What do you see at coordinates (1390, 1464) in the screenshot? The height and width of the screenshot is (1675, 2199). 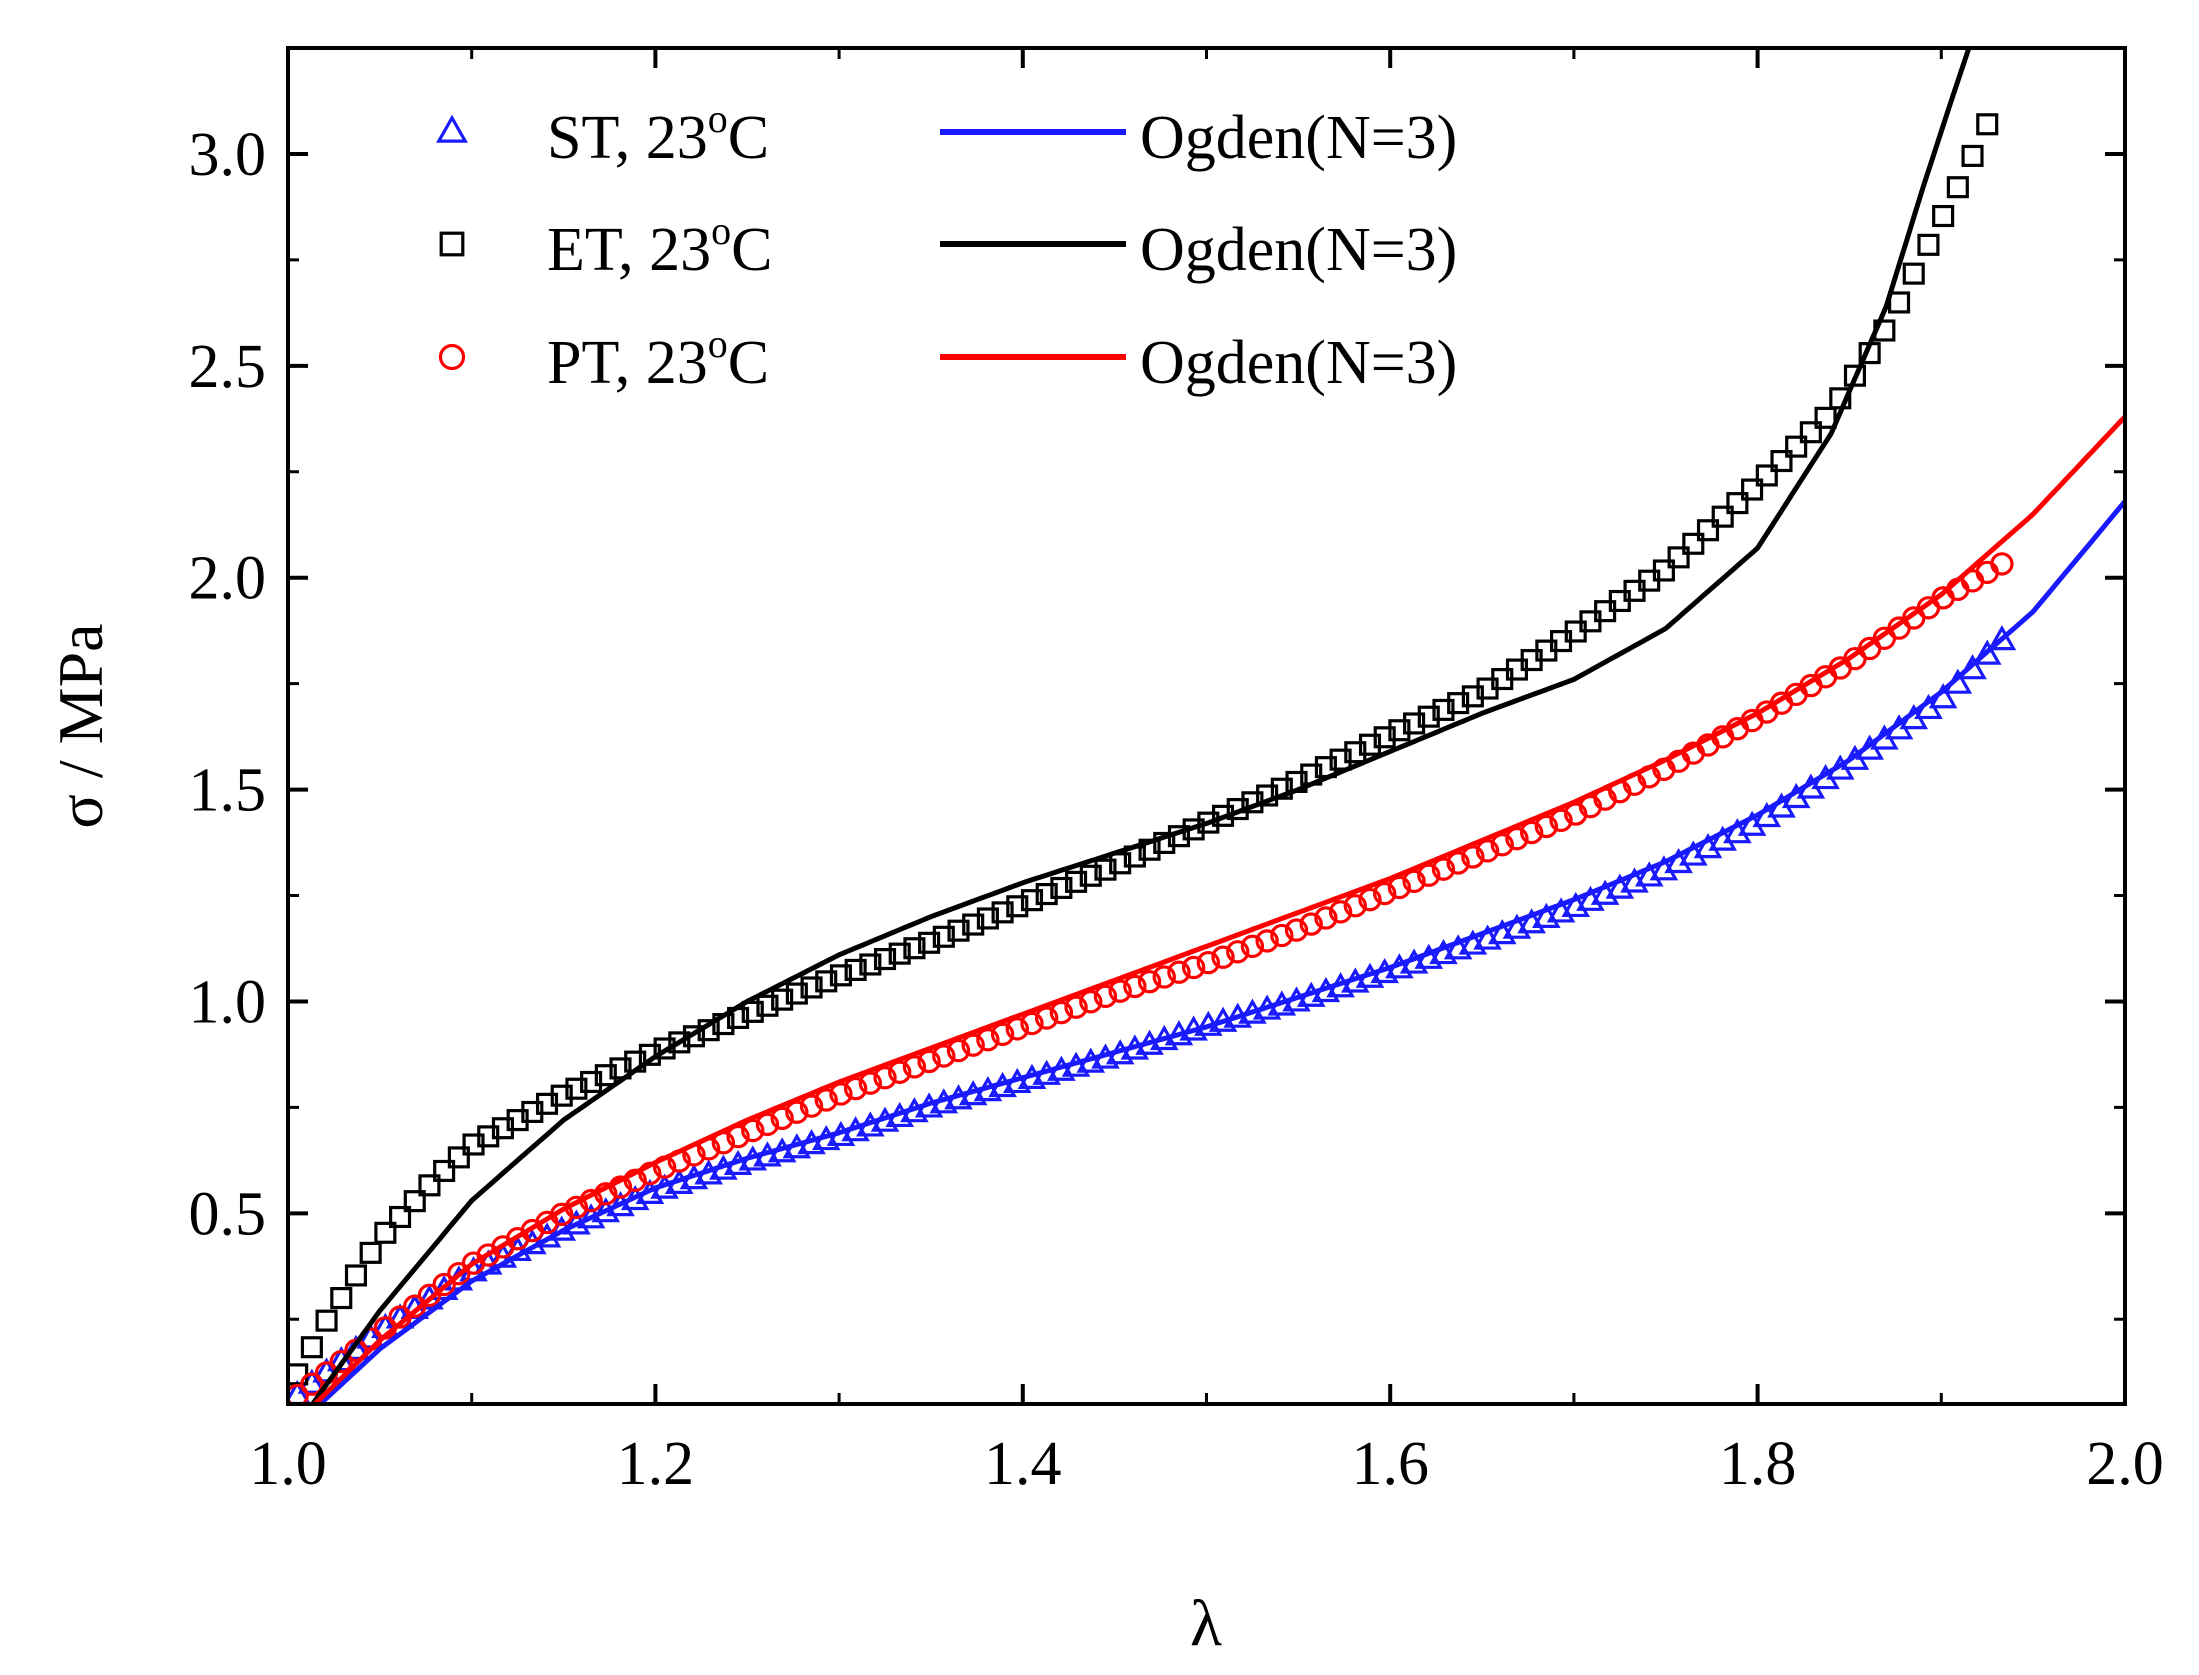 I see `x-tick-label: 1.6` at bounding box center [1390, 1464].